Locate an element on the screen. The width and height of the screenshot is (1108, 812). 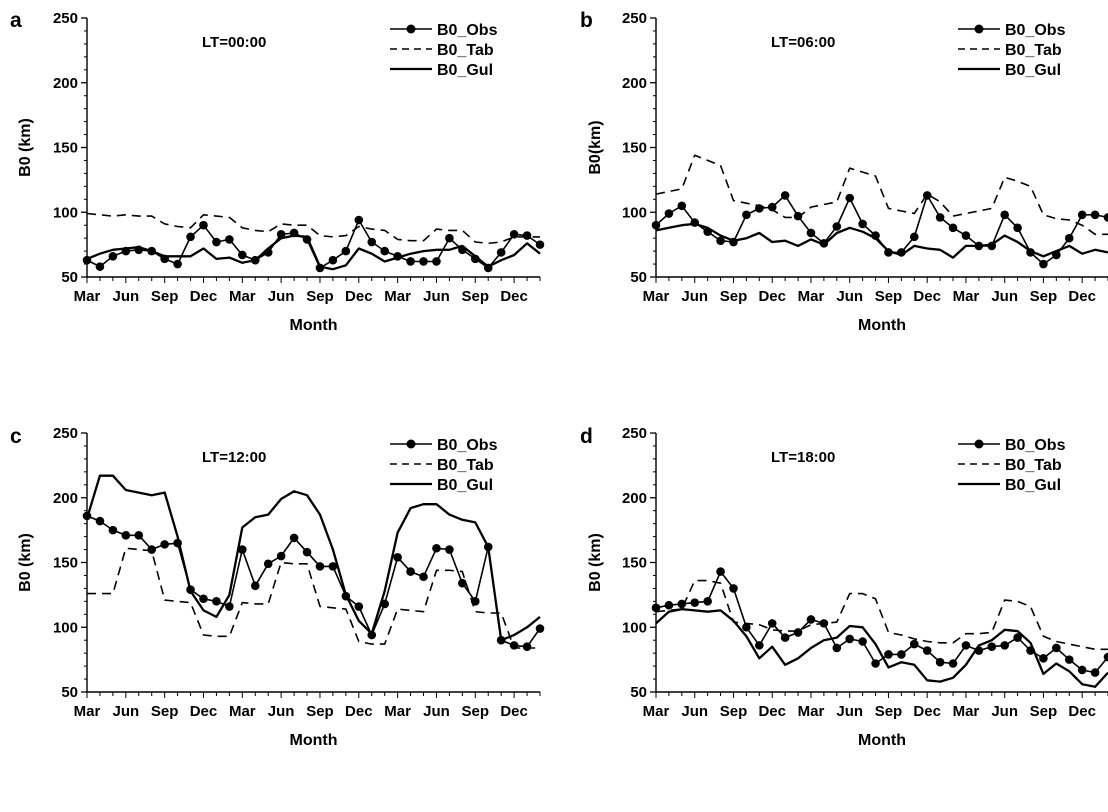
lt-label: LT=18:00 is located at coordinates (803, 457).